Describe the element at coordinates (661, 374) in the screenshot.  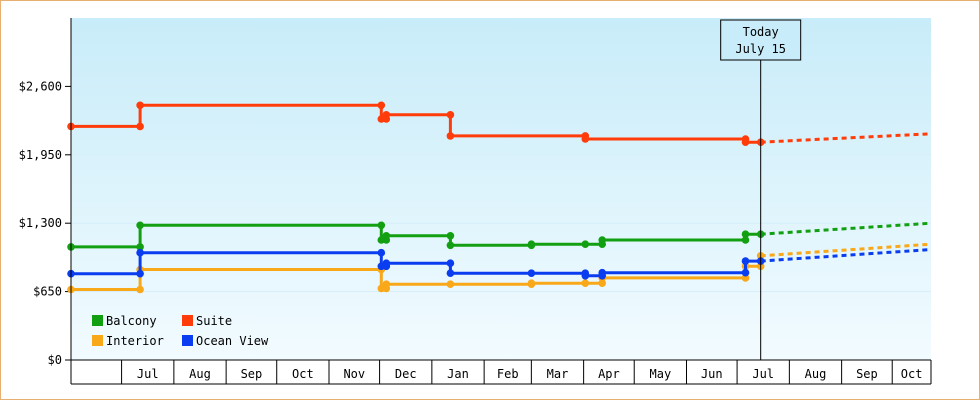
I see `x-tick-label: May` at that location.